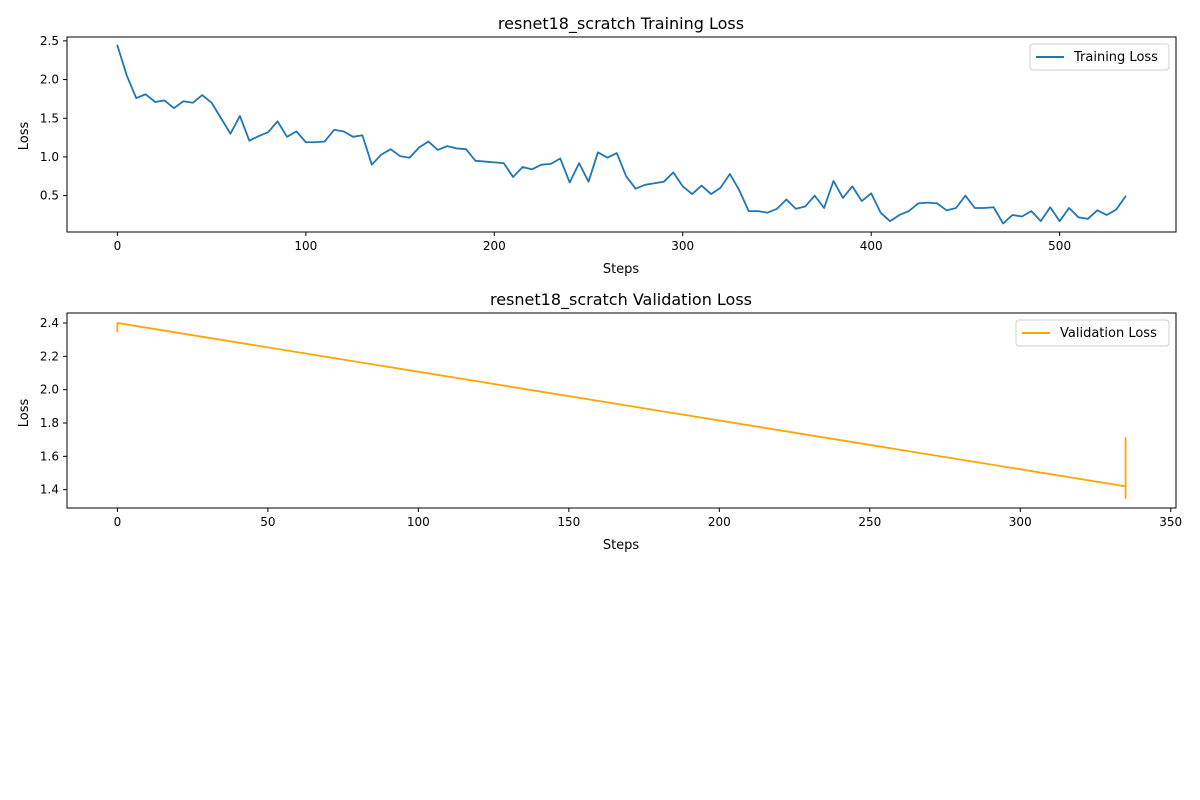  What do you see at coordinates (621, 300) in the screenshot?
I see `chart-title: resnet18_scratch Validation Loss` at bounding box center [621, 300].